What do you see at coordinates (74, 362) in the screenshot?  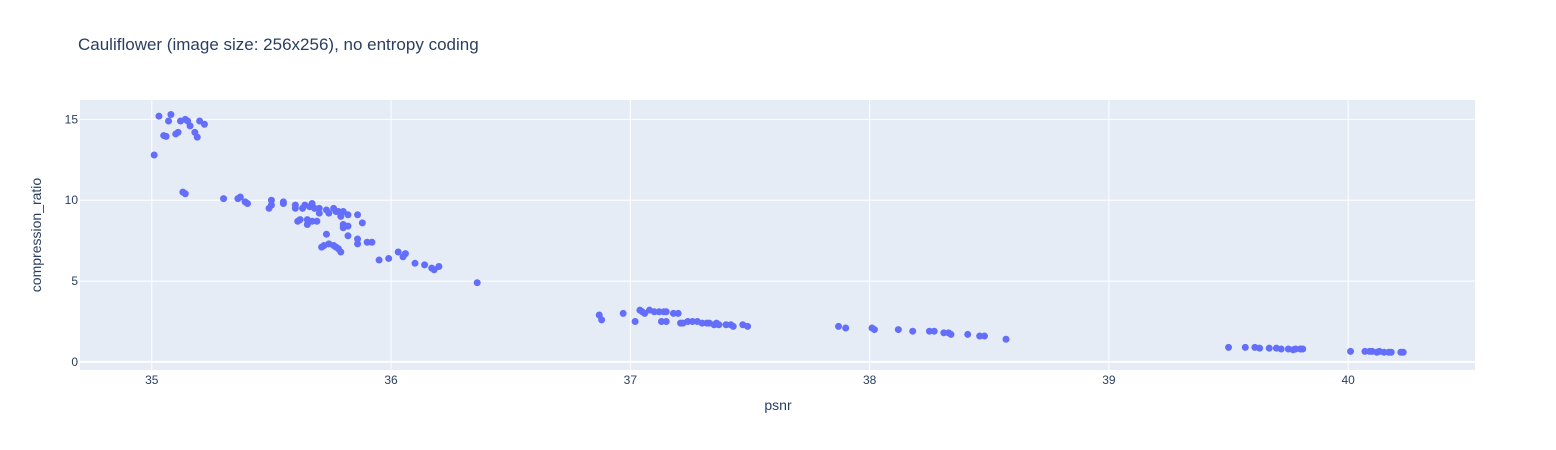 I see `y-tick-label: 0` at bounding box center [74, 362].